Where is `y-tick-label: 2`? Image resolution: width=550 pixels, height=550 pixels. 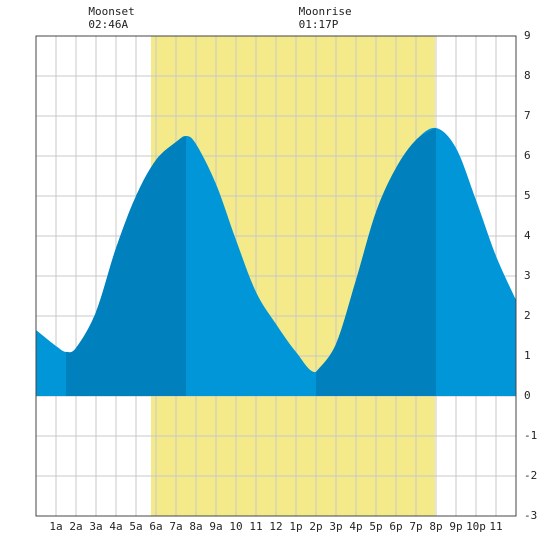 y-tick-label: 2 is located at coordinates (527, 315).